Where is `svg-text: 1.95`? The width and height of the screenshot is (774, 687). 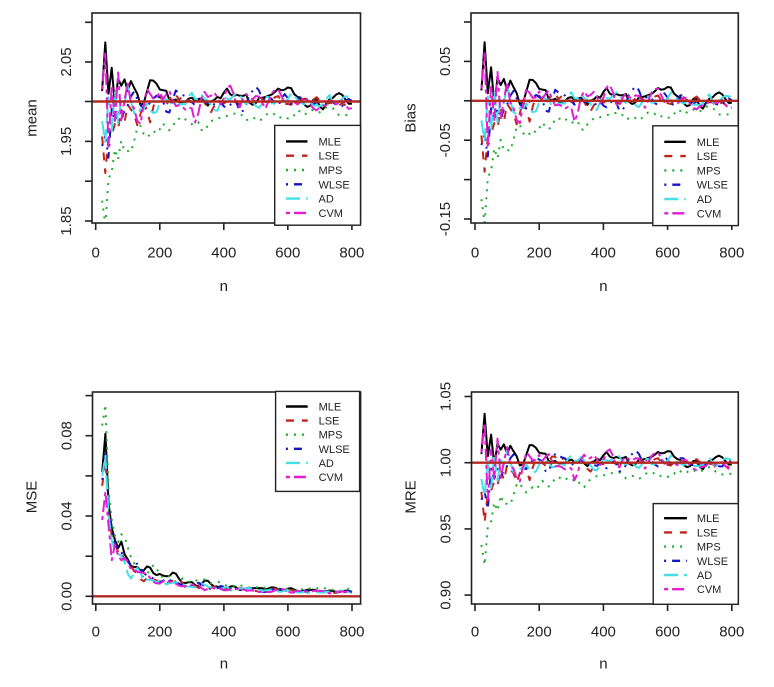
svg-text: 1.95 is located at coordinates (66, 141).